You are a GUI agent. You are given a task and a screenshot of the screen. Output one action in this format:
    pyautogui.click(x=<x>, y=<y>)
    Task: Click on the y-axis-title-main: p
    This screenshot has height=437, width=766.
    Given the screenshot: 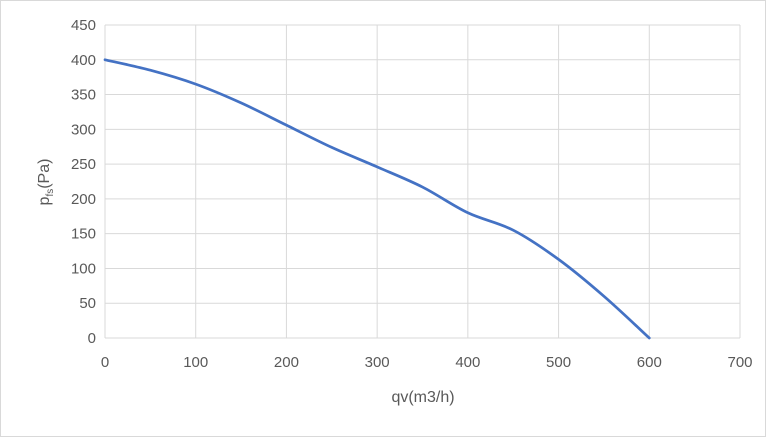 What is the action you would take?
    pyautogui.click(x=44, y=200)
    